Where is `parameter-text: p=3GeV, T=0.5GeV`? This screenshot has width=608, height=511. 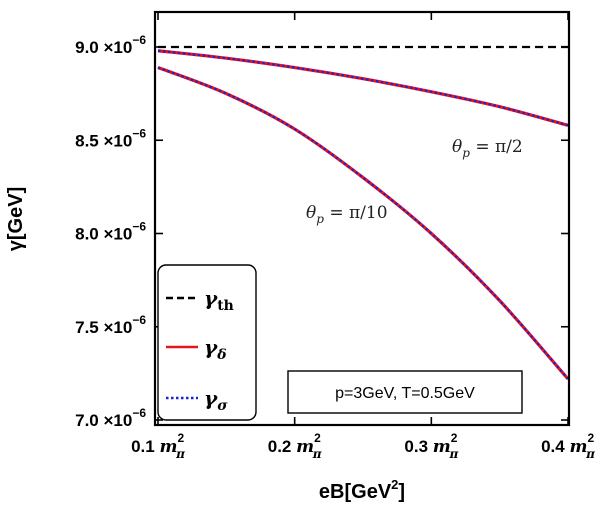
parameter-text: p=3GeV, T=0.5GeV is located at coordinates (405, 393).